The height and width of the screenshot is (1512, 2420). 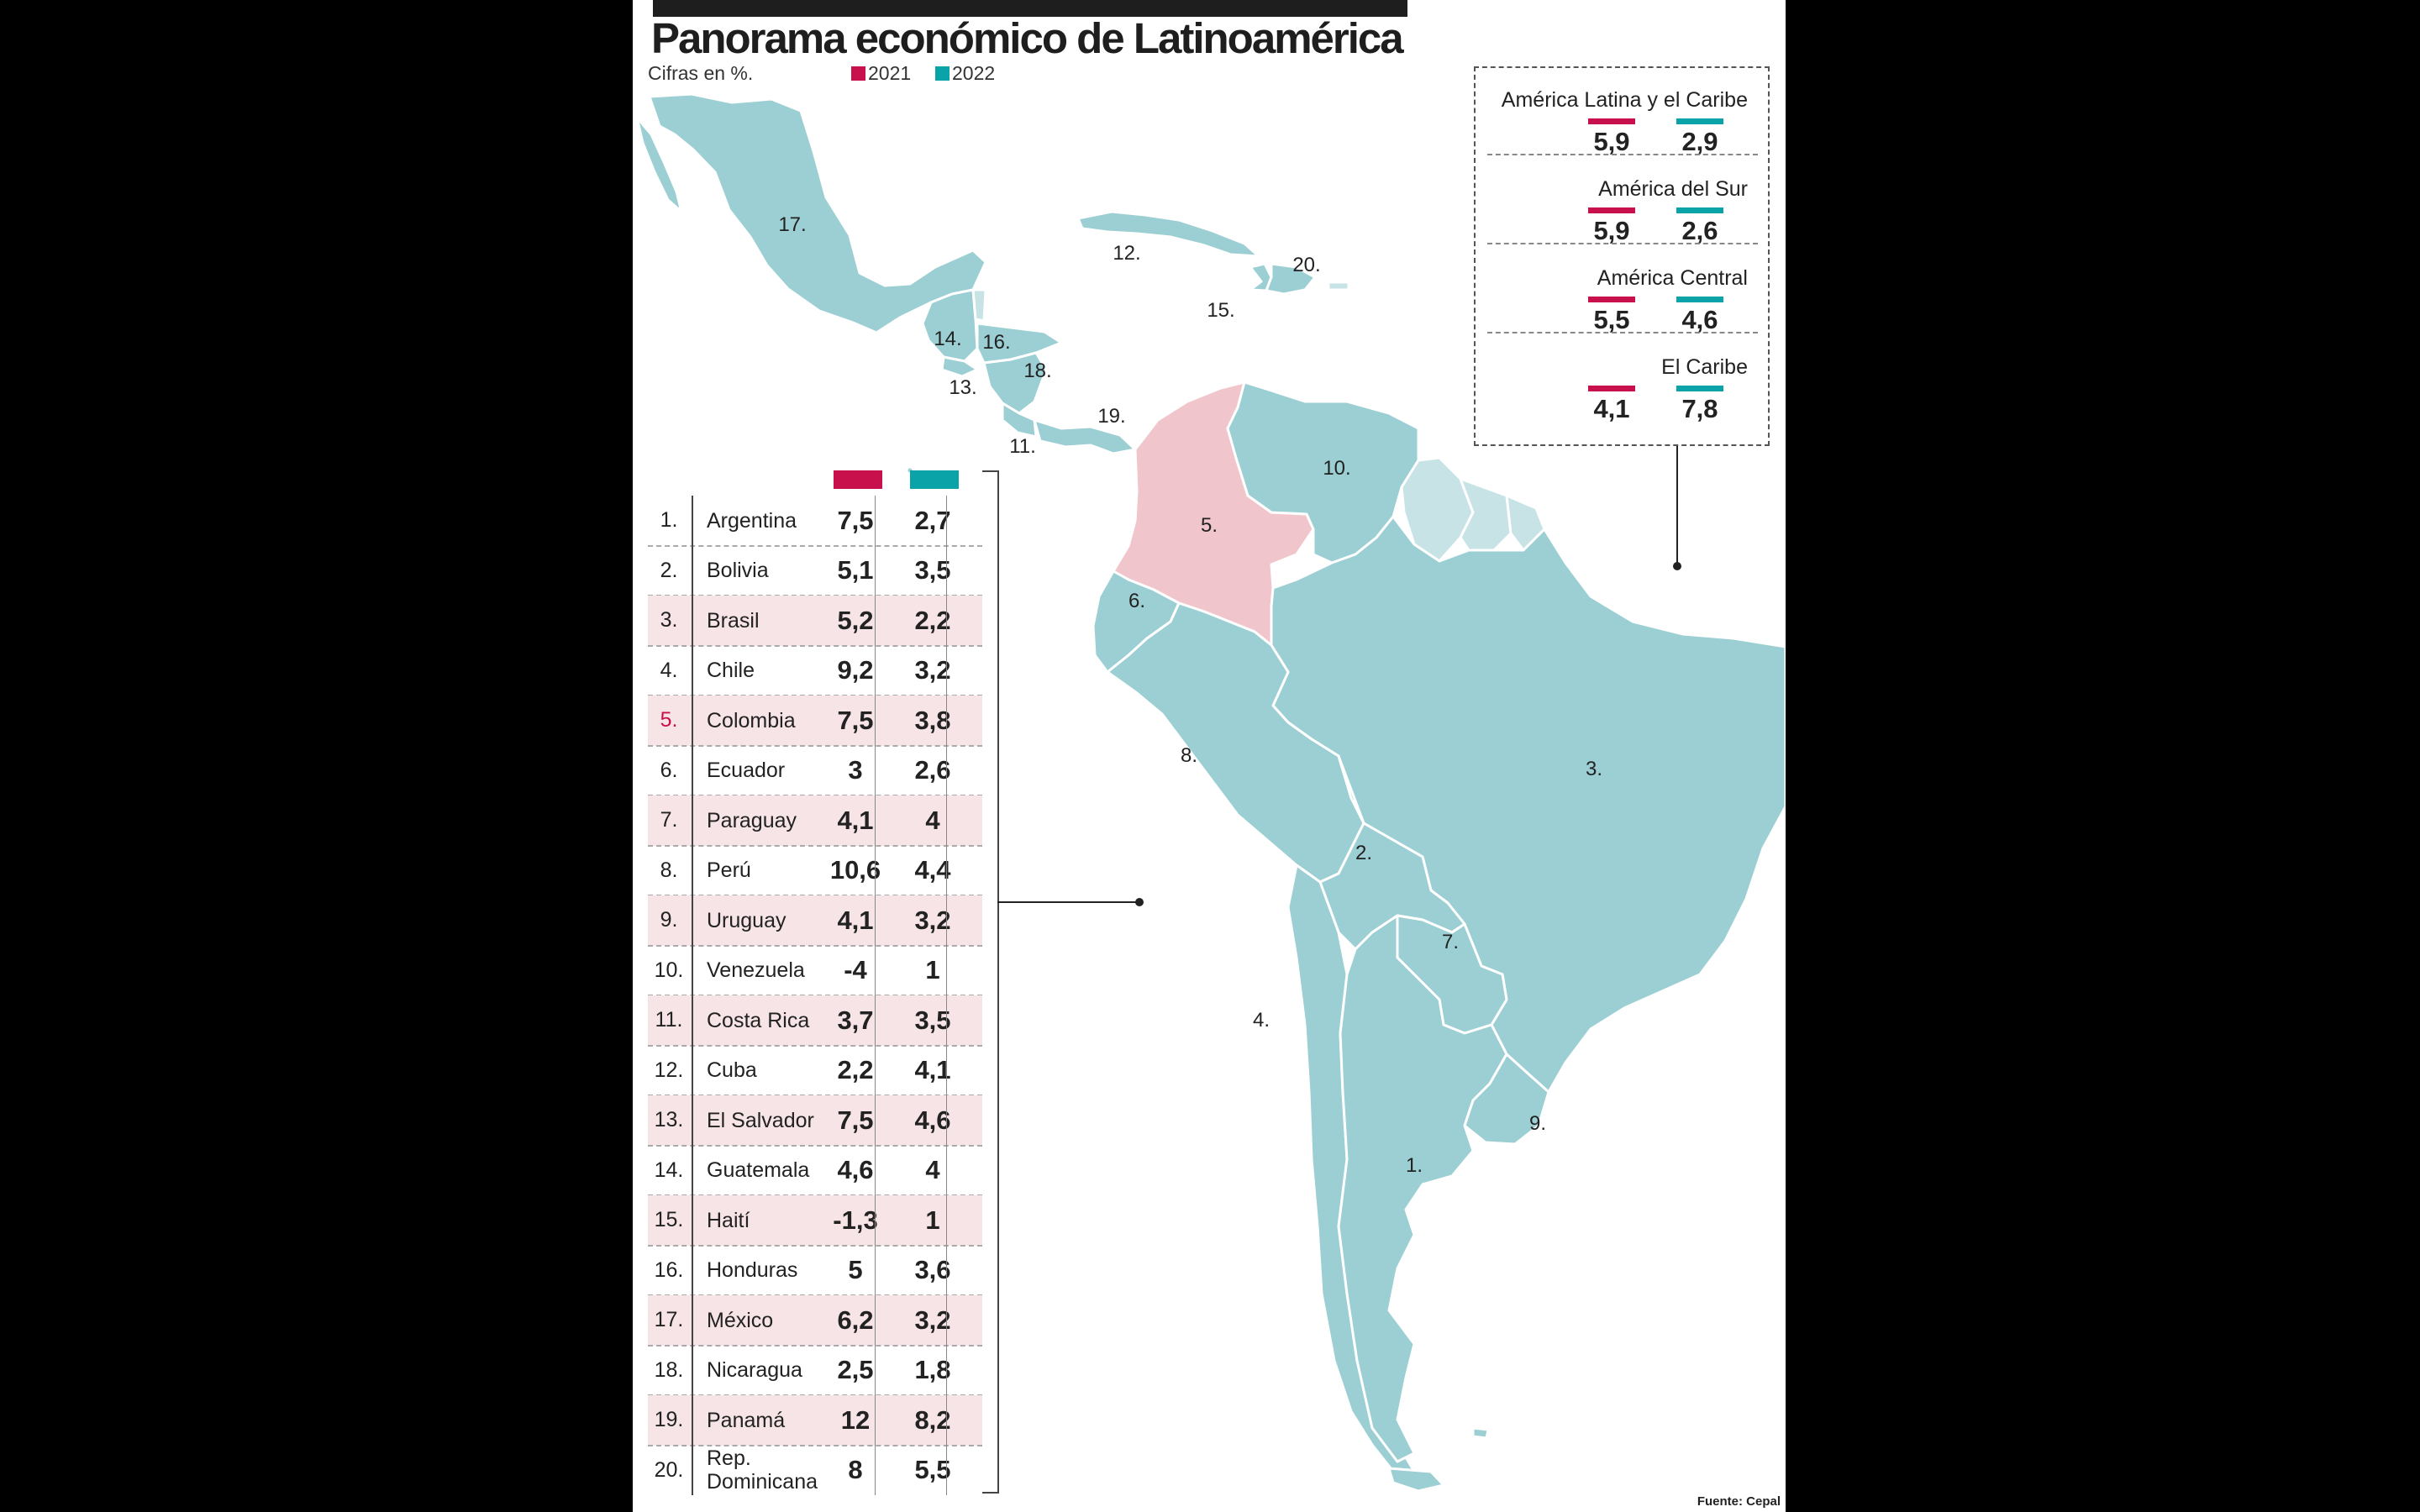 I want to click on map-country-el-salvador, so click(x=960, y=366).